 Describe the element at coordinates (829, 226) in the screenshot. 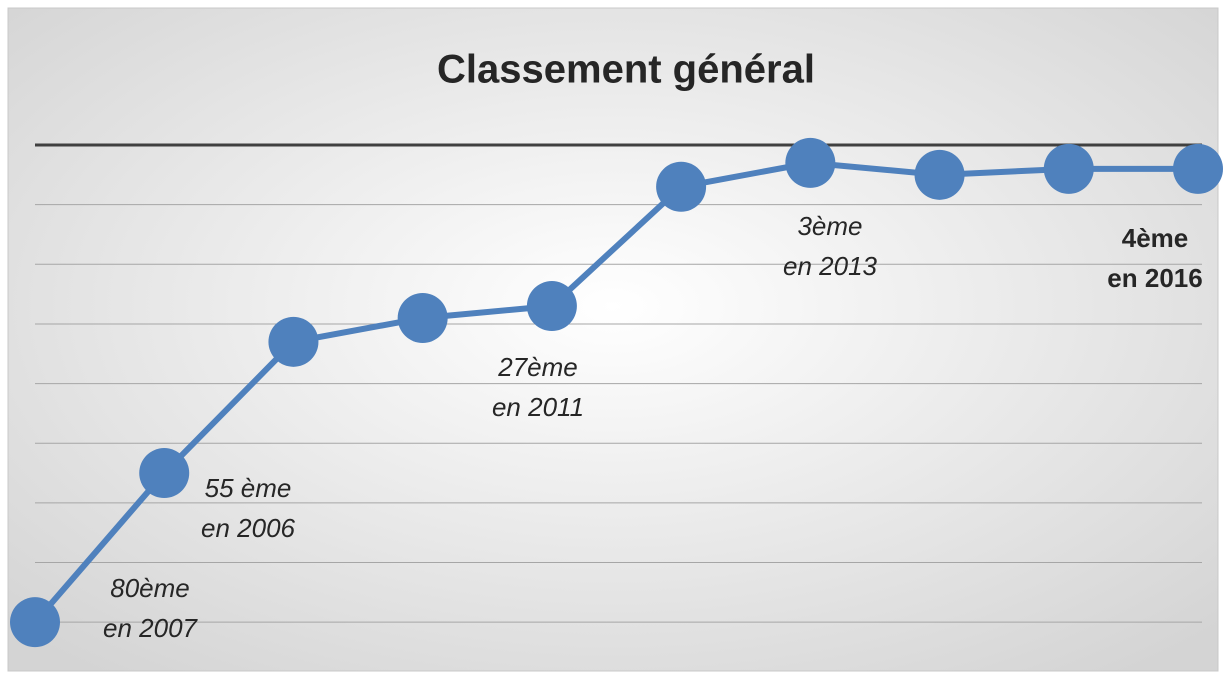

I see `annotation: 3ème` at that location.